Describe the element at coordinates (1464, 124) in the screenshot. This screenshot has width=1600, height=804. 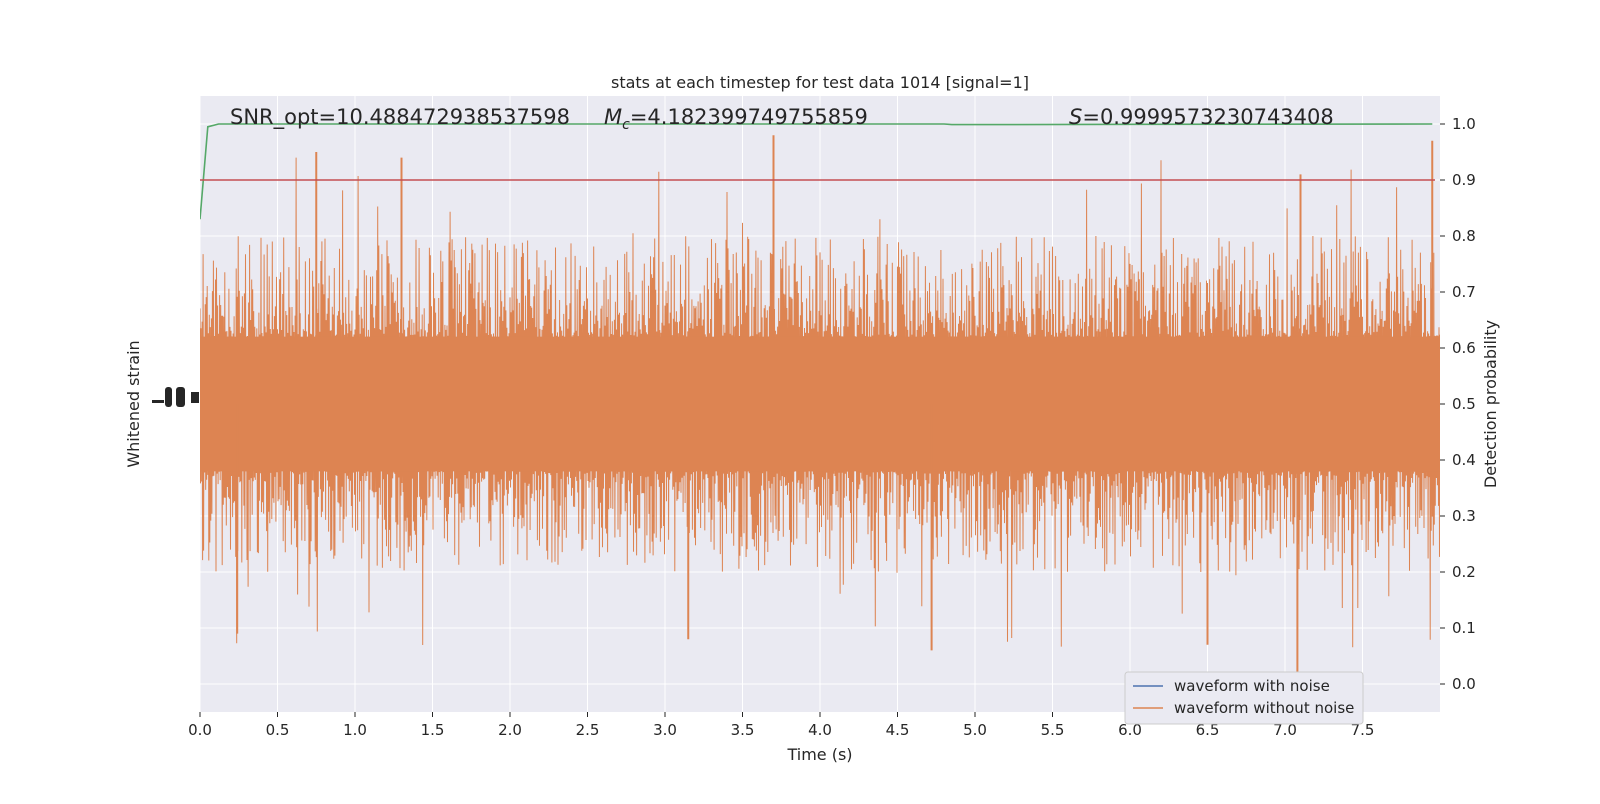
I see `y-tick-label: 1.0` at that location.